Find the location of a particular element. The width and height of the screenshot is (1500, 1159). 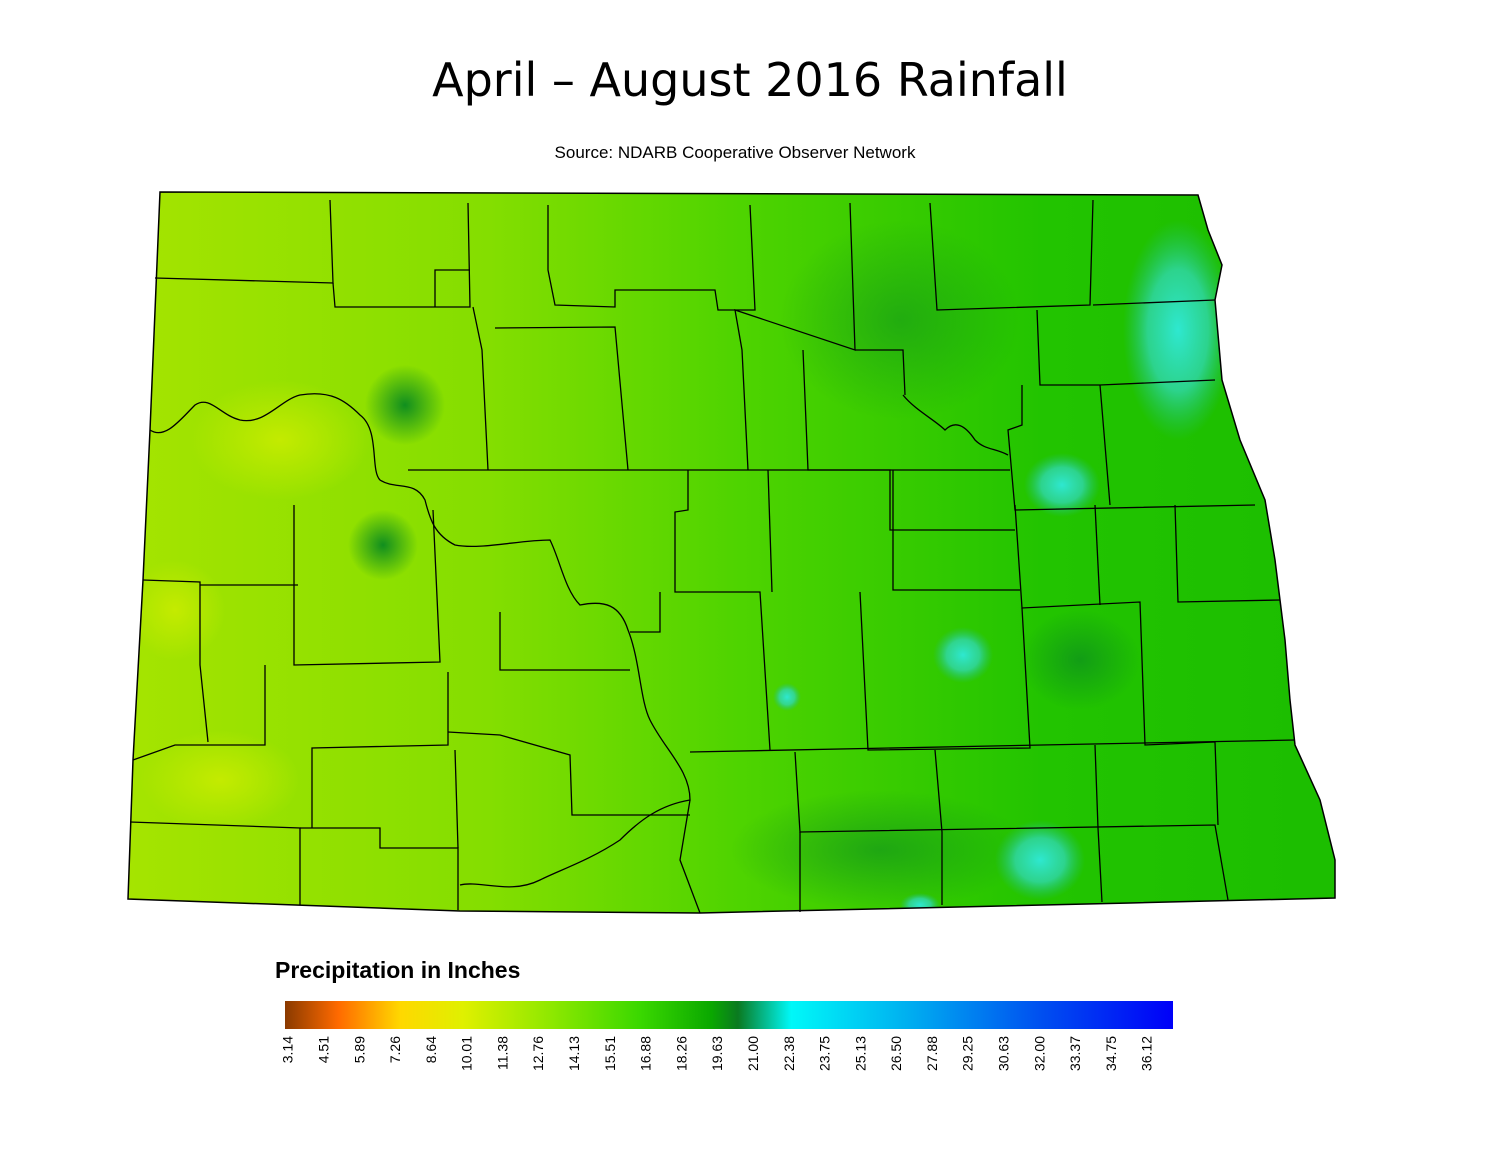

legend-tick-label: 7.26 is located at coordinates (395, 1049).